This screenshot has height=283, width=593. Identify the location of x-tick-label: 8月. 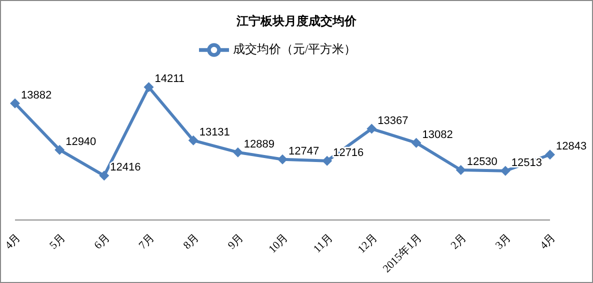
(191, 242).